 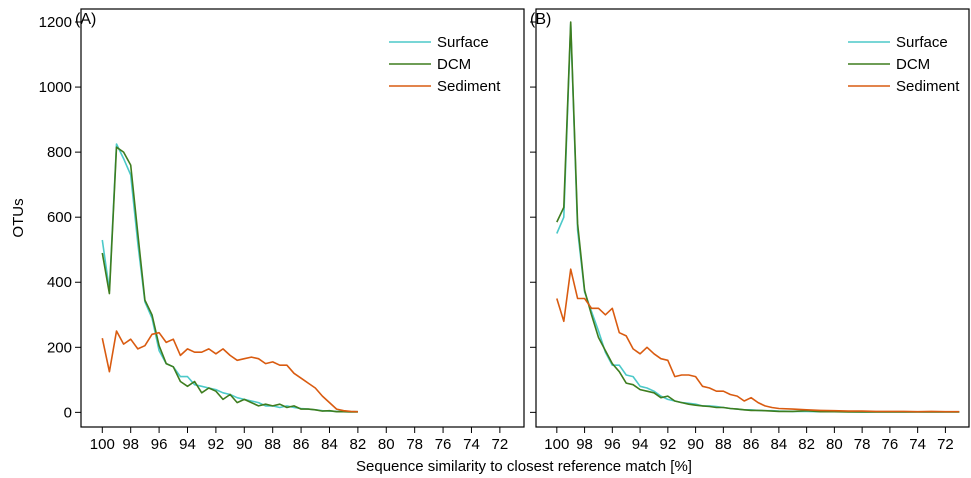 I want to click on x-tick-label-a: 72, so click(x=500, y=444).